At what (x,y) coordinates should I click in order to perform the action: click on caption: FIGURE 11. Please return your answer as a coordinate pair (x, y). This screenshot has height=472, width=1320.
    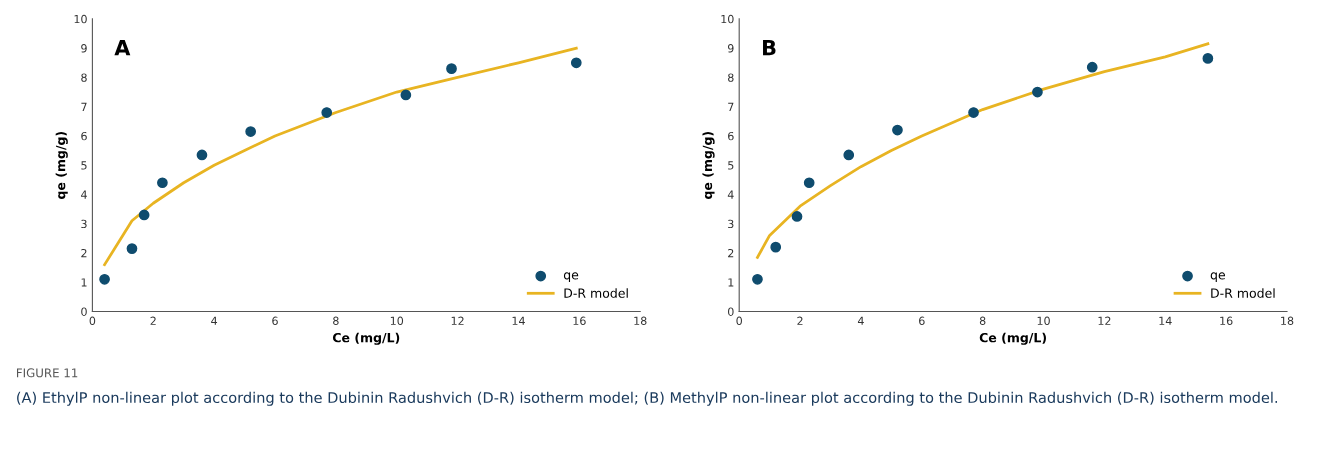
    Looking at the image, I should click on (47, 373).